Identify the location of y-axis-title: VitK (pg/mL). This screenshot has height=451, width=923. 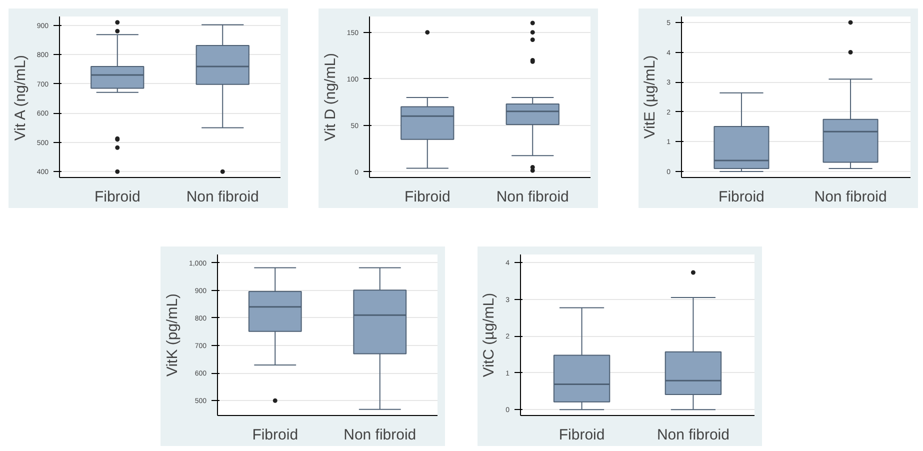
(172, 335).